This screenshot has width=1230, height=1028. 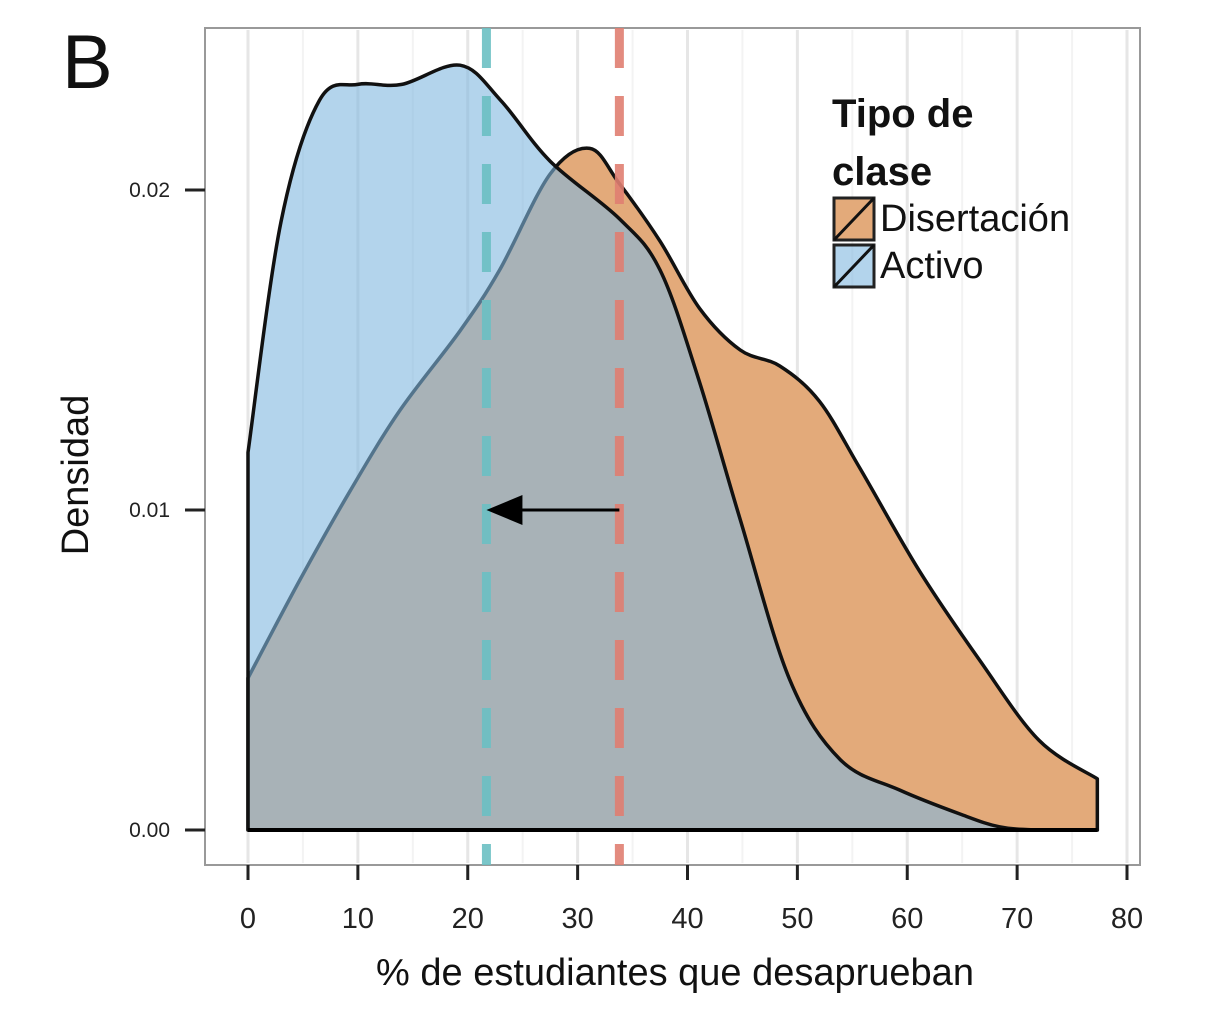 What do you see at coordinates (149, 190) in the screenshot?
I see `y-tick-label: 0.02` at bounding box center [149, 190].